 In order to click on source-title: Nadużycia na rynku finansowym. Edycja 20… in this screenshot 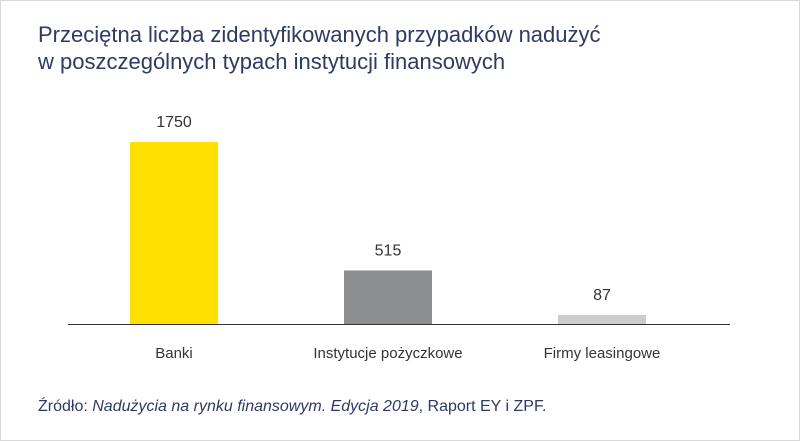, I will do `click(255, 406)`.